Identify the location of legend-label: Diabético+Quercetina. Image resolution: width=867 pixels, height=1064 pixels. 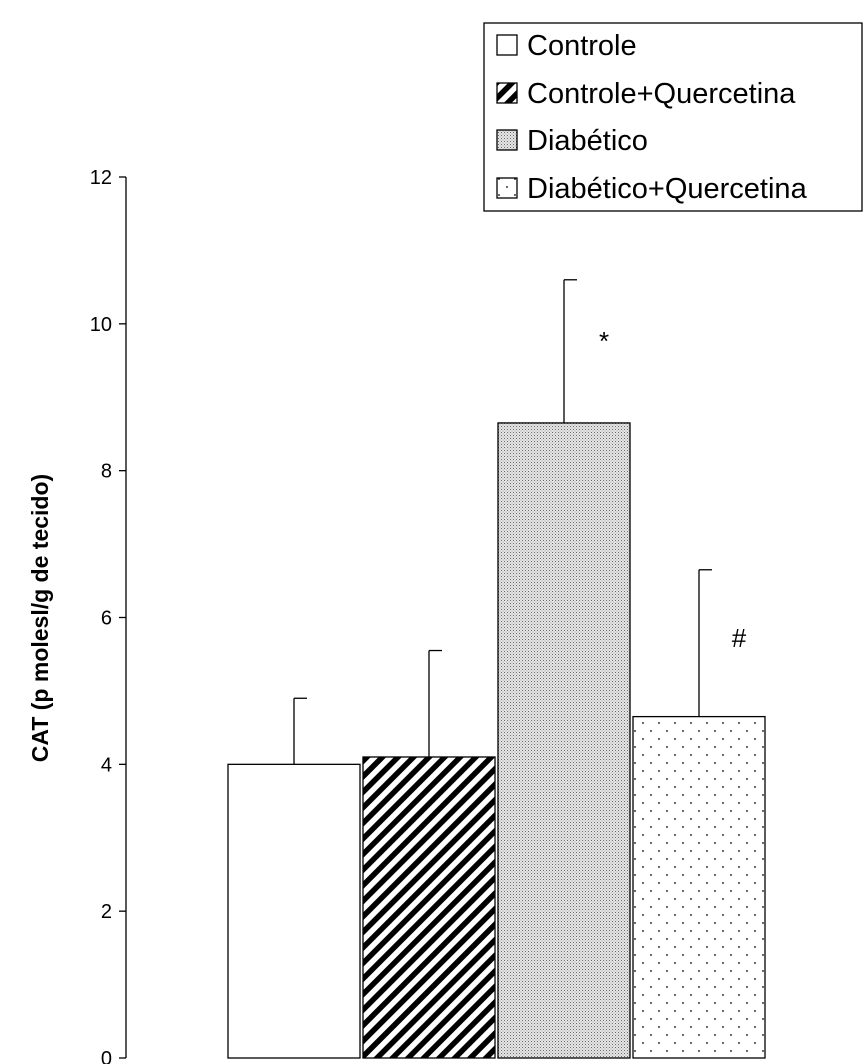
(667, 189).